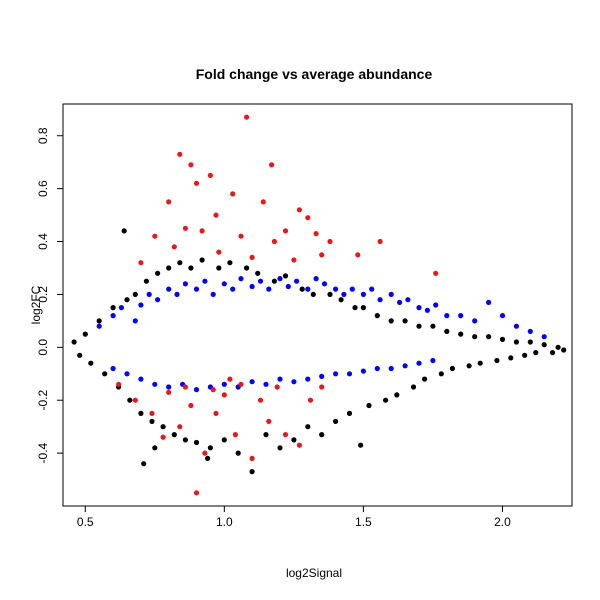  Describe the element at coordinates (43, 135) in the screenshot. I see `y-tick-label-6: 0.8` at that location.